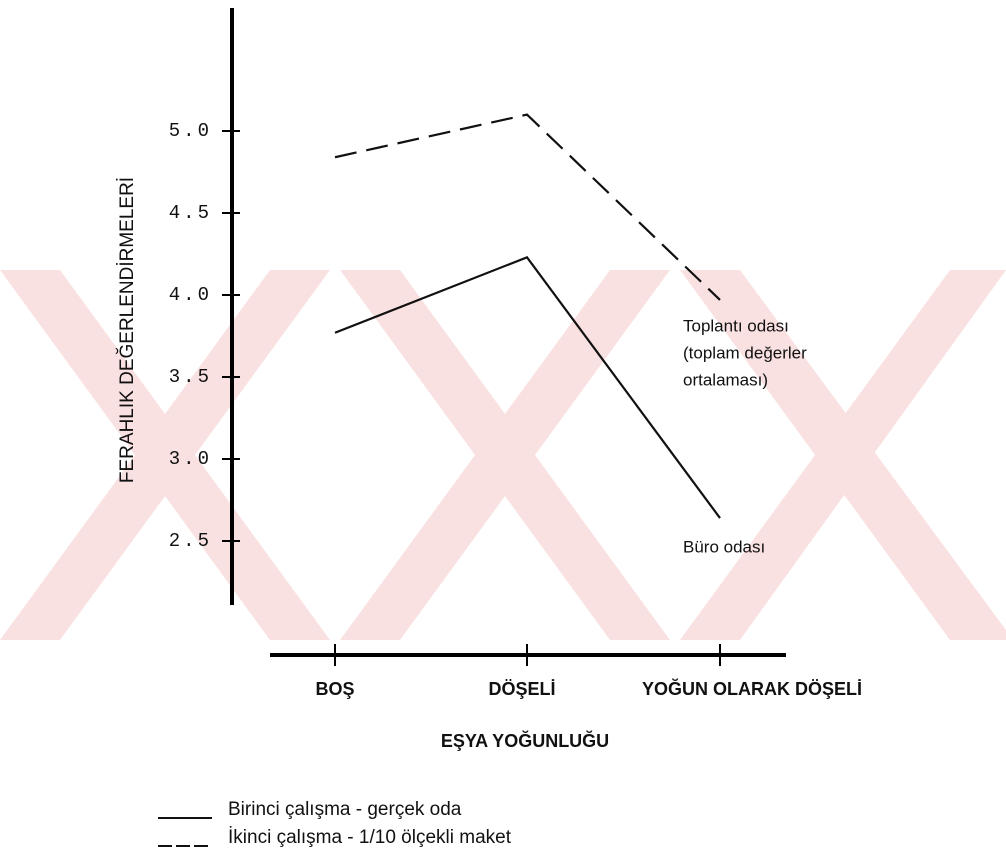  What do you see at coordinates (736, 325) in the screenshot?
I see `annotation: Toplantı odası` at bounding box center [736, 325].